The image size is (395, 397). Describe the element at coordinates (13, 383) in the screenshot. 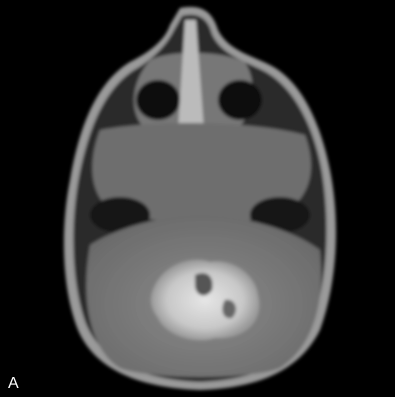

I see `figure-label: A` at that location.